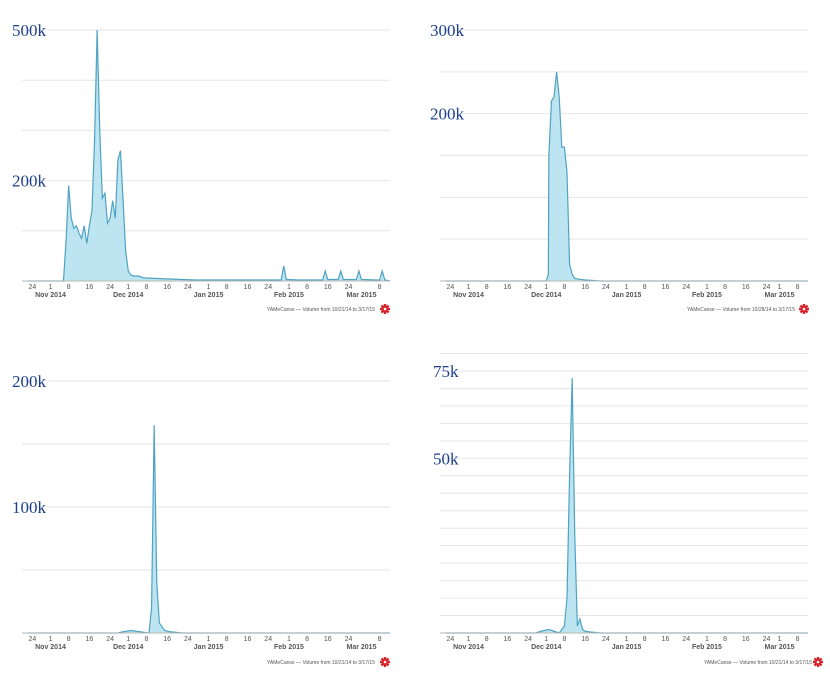  Describe the element at coordinates (29, 507) in the screenshot. I see `y-axis-label: 100k` at that location.